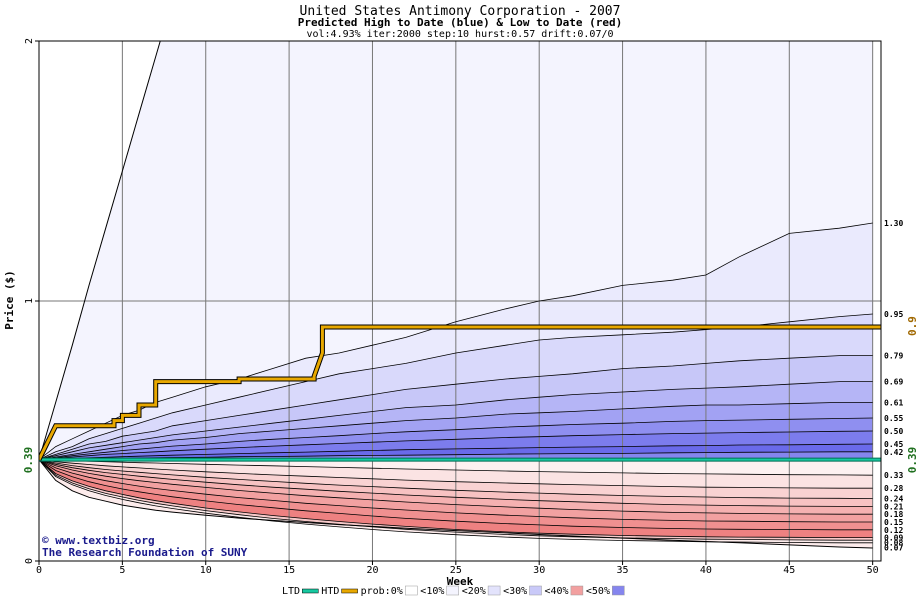 This screenshot has height=600, width=920. Describe the element at coordinates (29, 41) in the screenshot. I see `y-tick-label: 2` at that location.